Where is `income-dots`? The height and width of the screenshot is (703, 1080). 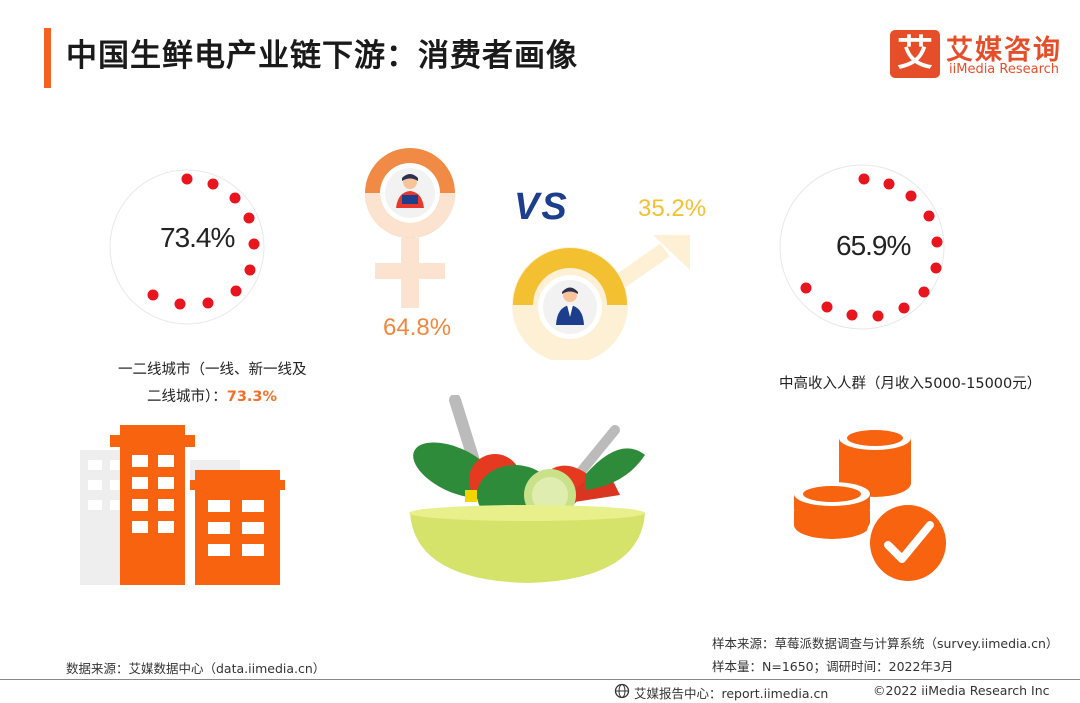 income-dots is located at coordinates (871, 247).